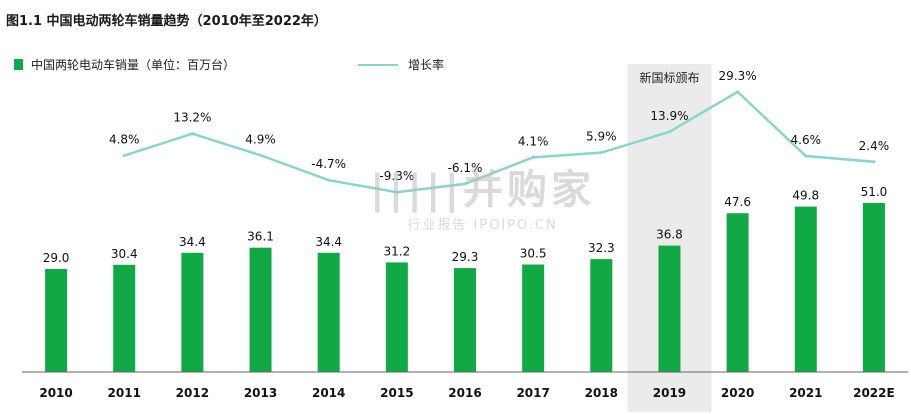 The image size is (911, 414). Describe the element at coordinates (56, 320) in the screenshot. I see `bar-2010` at that location.